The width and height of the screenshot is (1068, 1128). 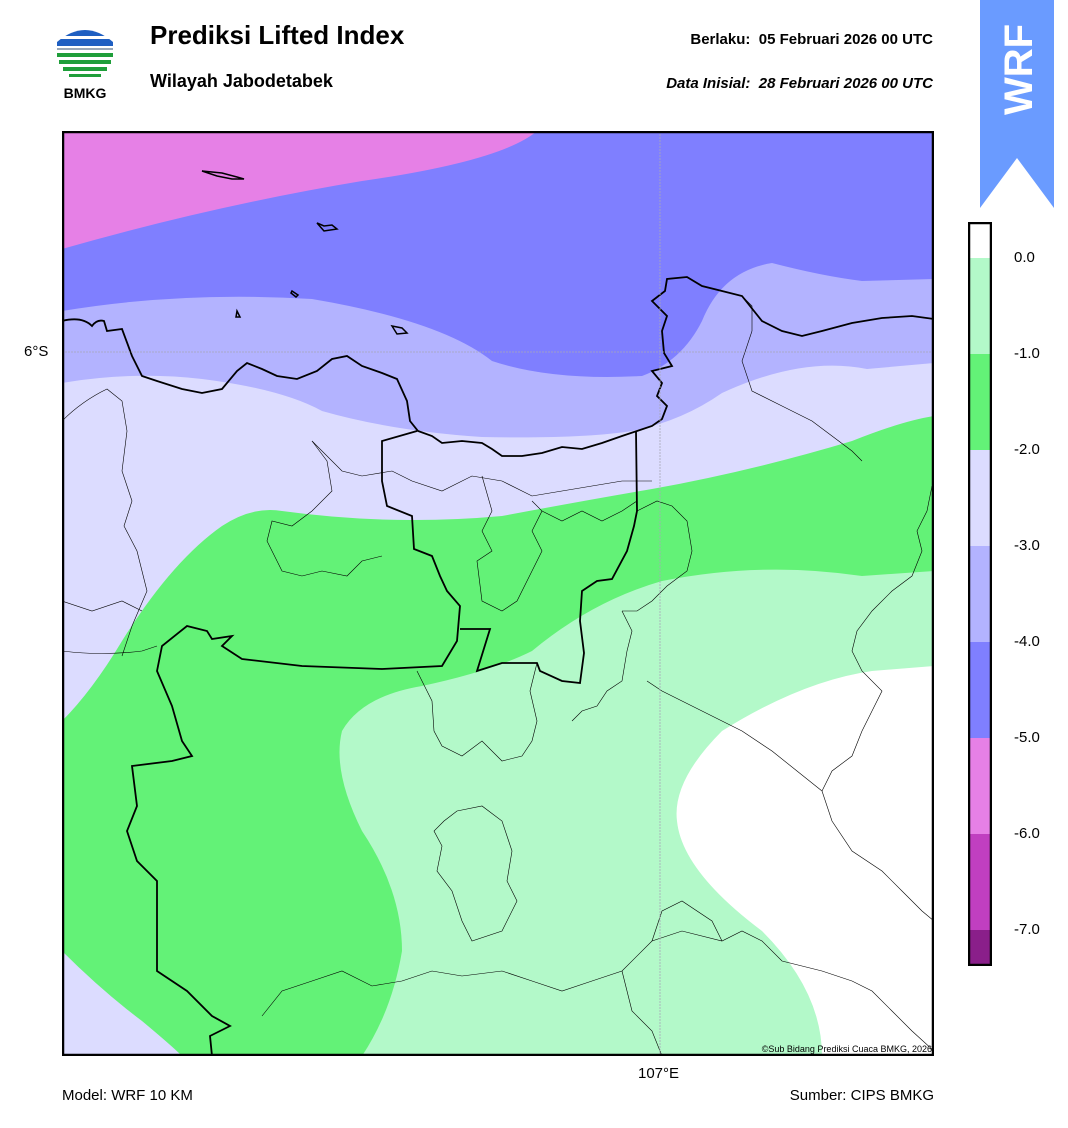 I want to click on latitude-label: 6°S, so click(x=36, y=351).